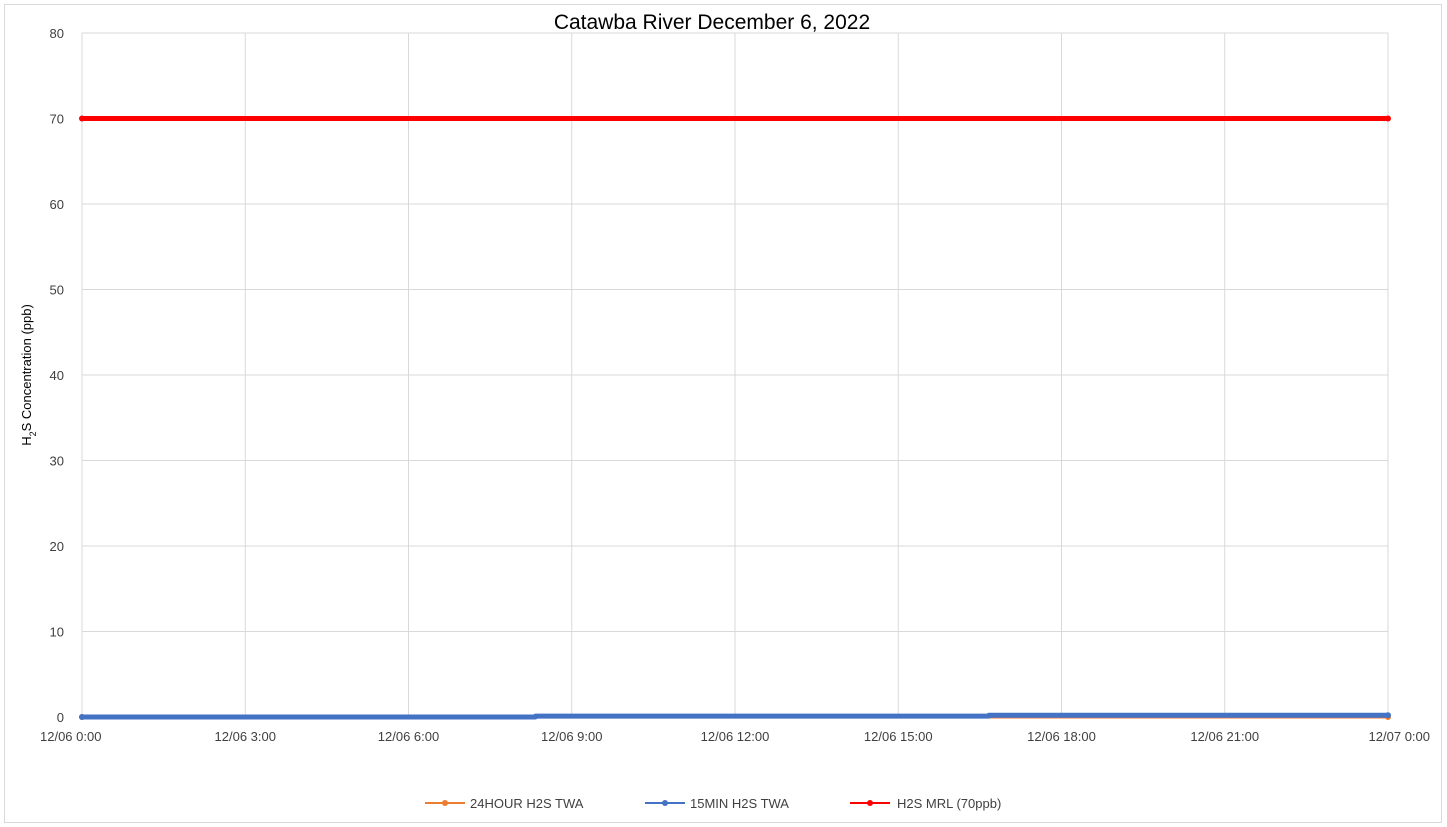  What do you see at coordinates (60, 717) in the screenshot?
I see `y-tick-label: 0` at bounding box center [60, 717].